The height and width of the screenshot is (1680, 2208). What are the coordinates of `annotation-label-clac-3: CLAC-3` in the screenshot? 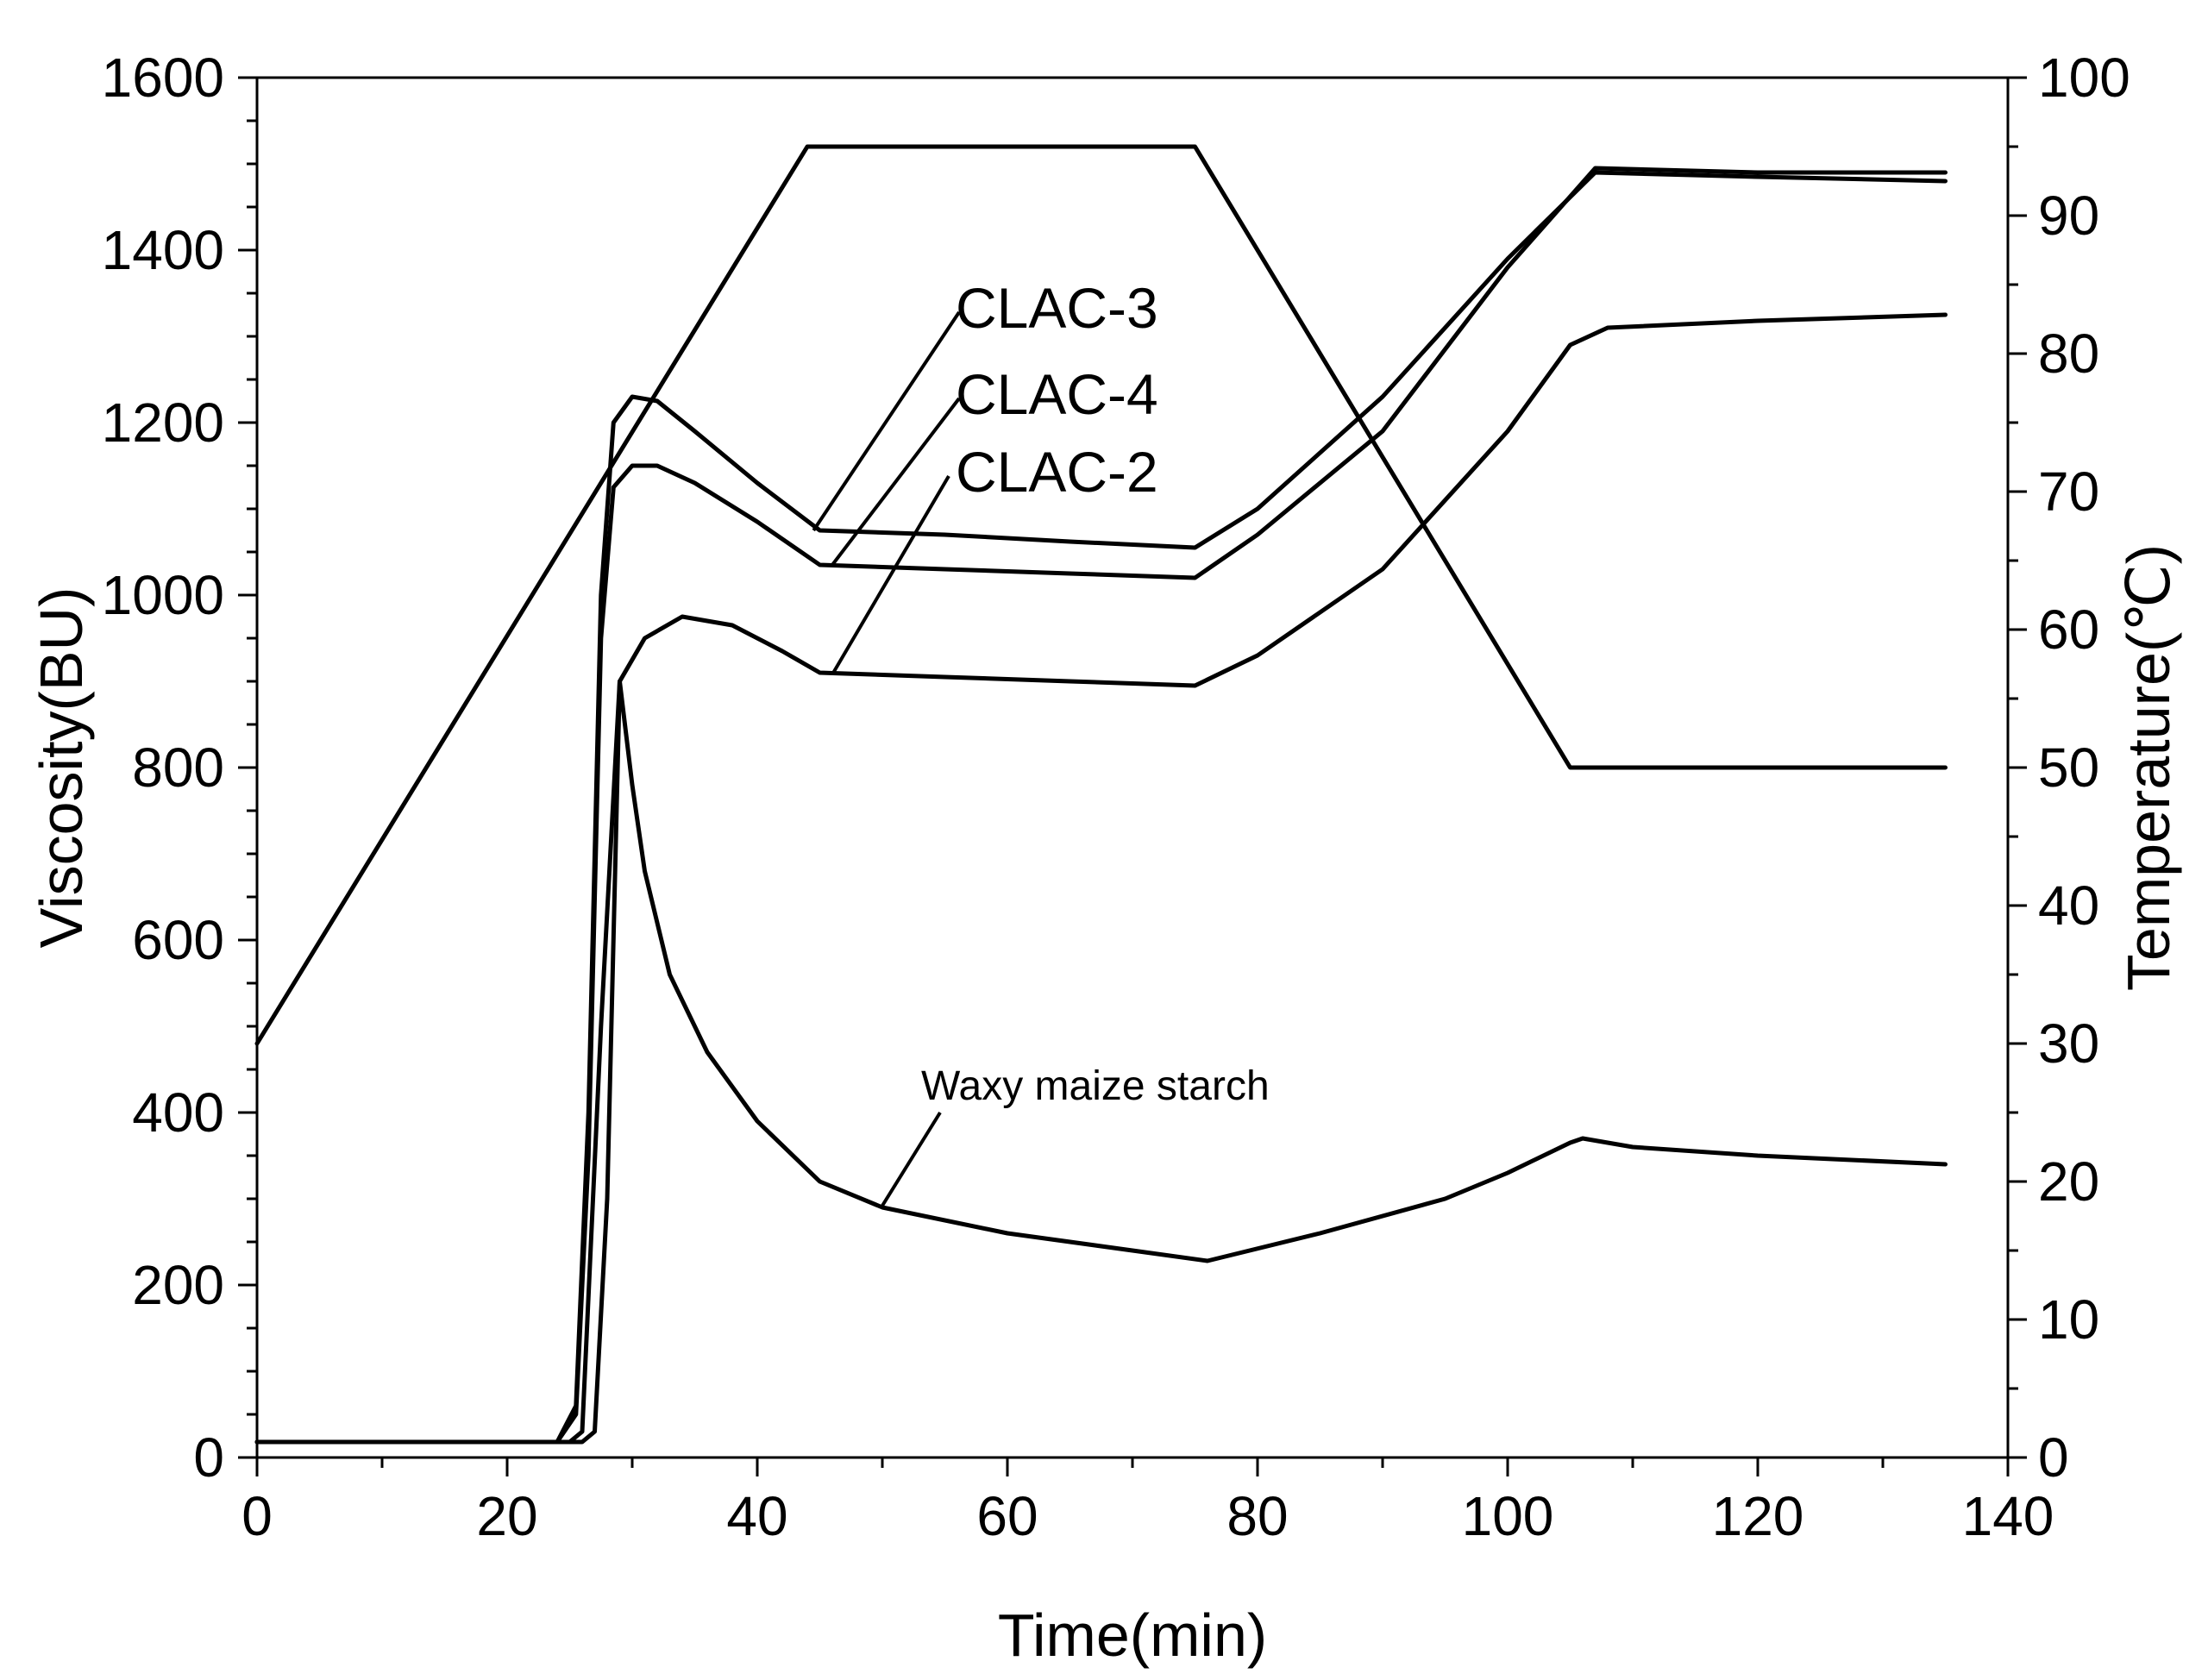 It's located at (1057, 308).